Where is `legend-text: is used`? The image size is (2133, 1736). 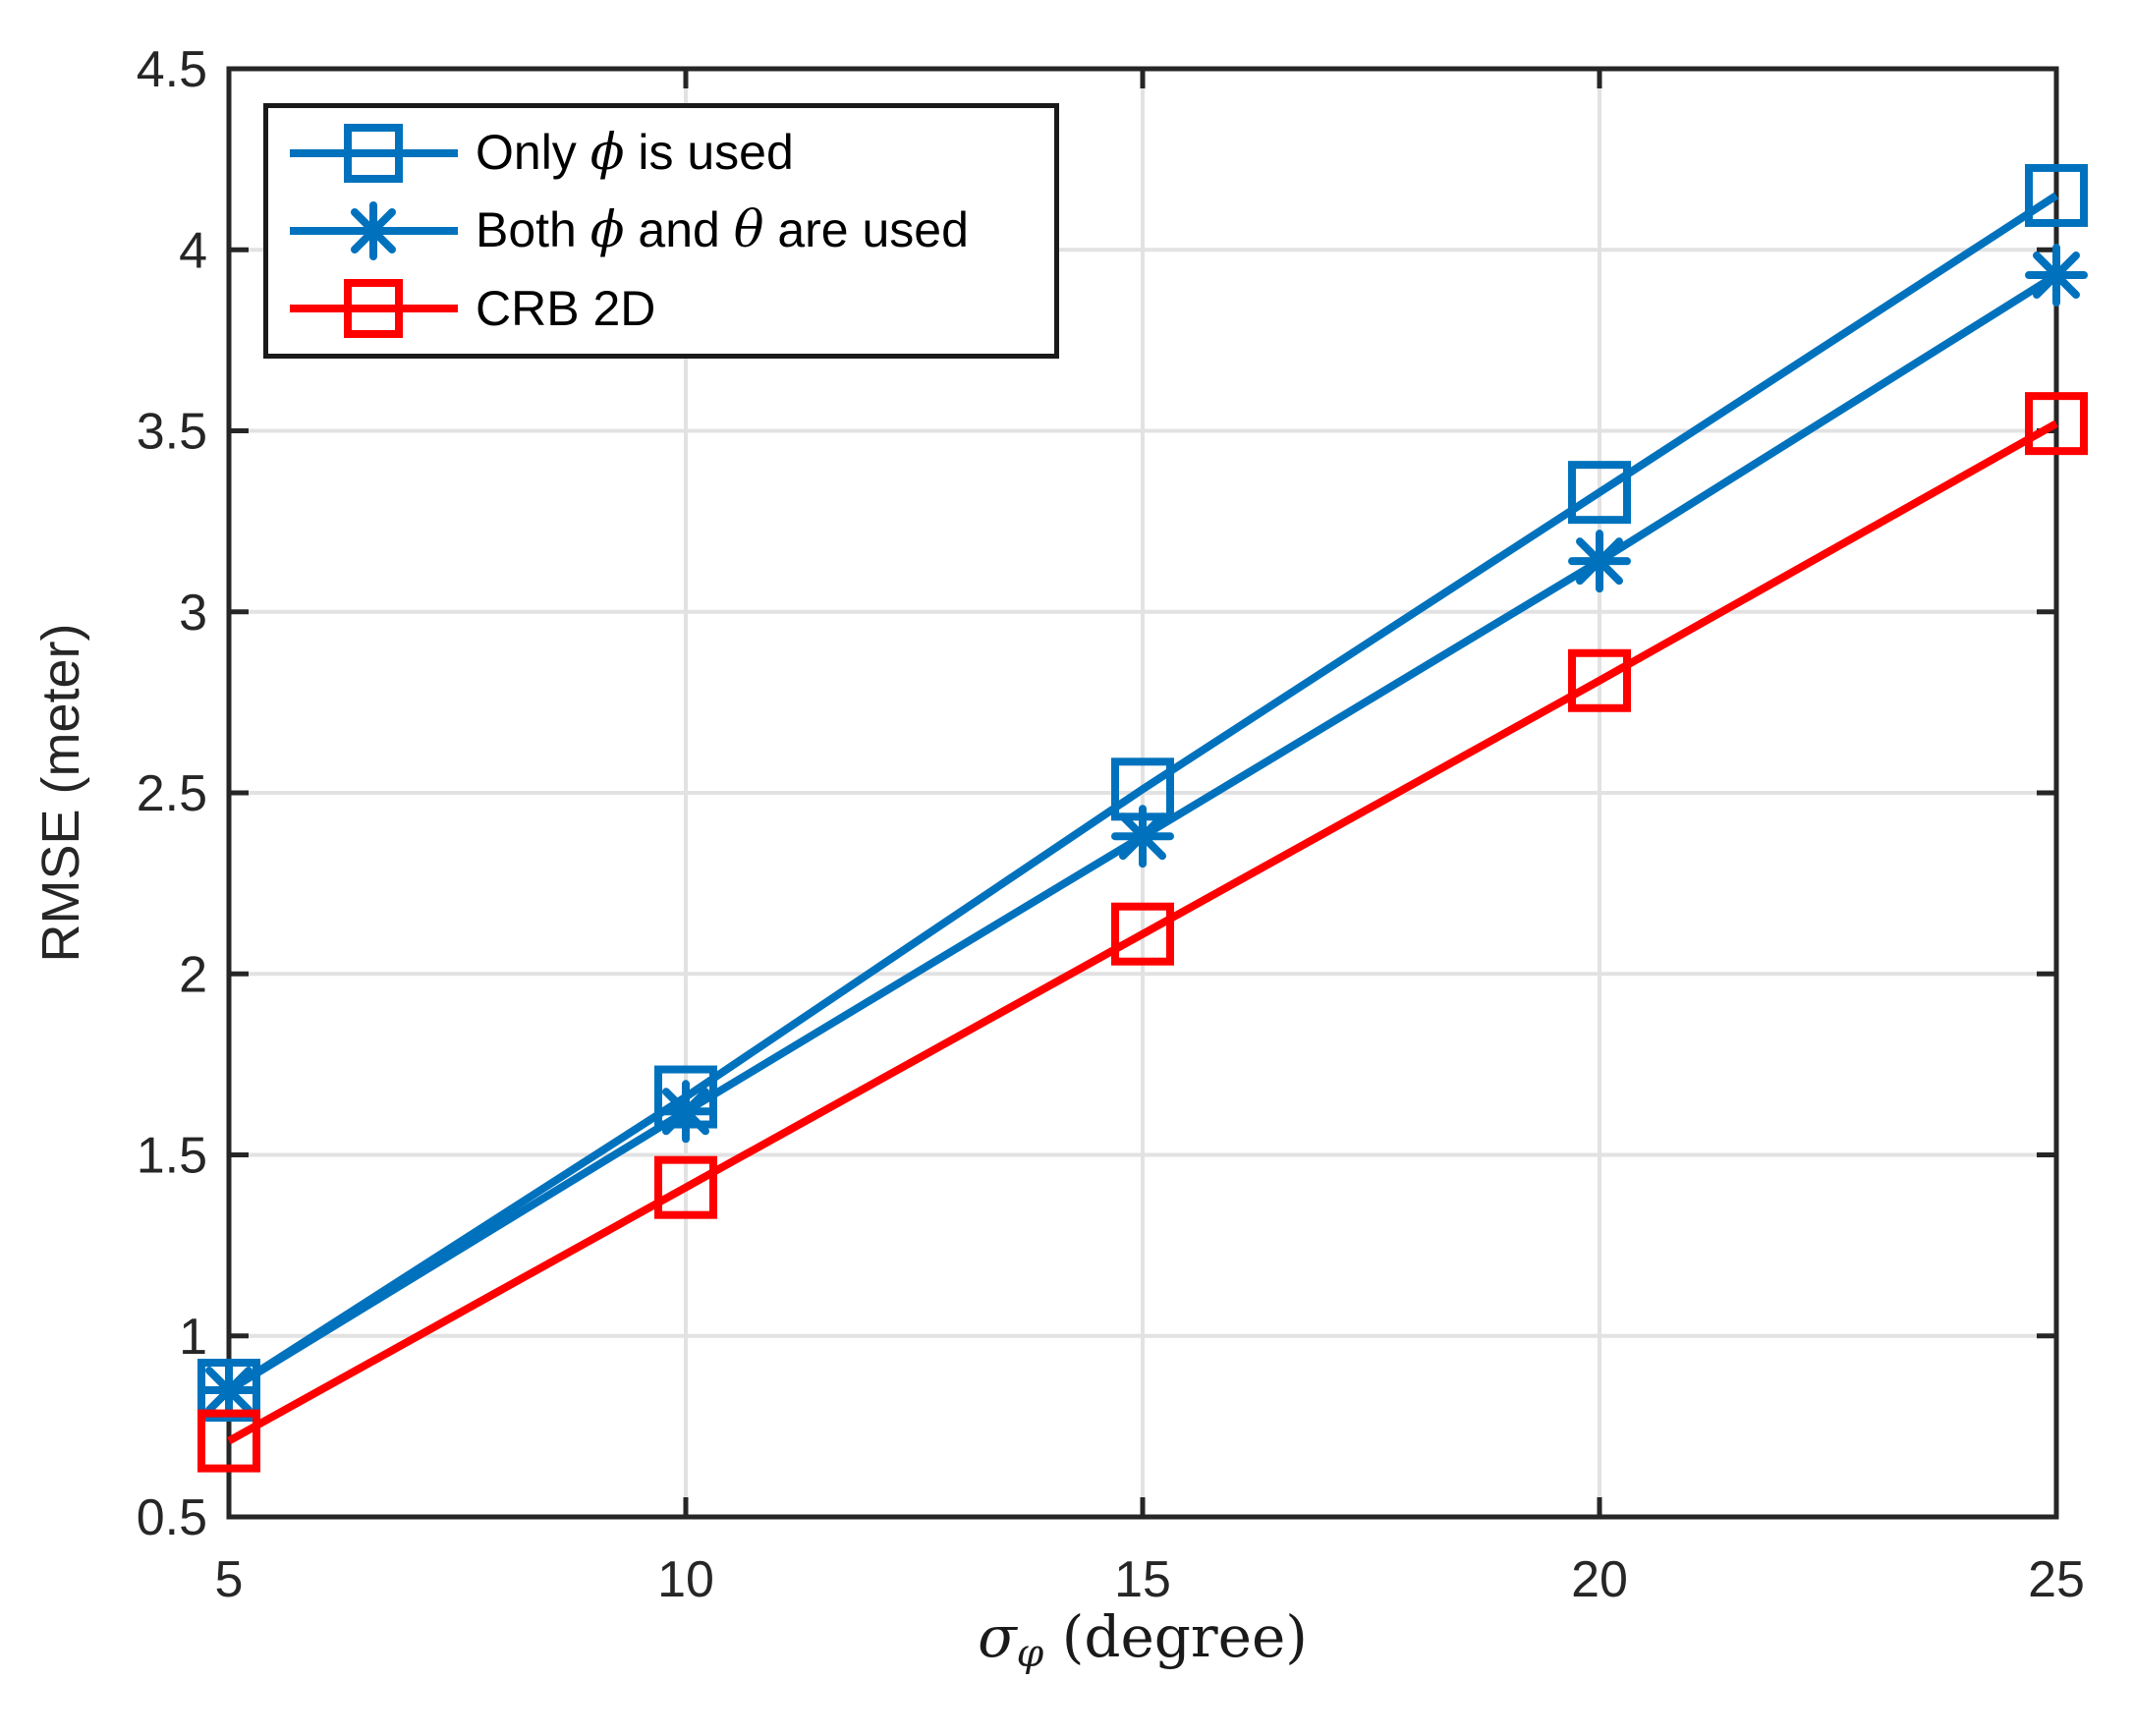 legend-text: is used is located at coordinates (709, 153).